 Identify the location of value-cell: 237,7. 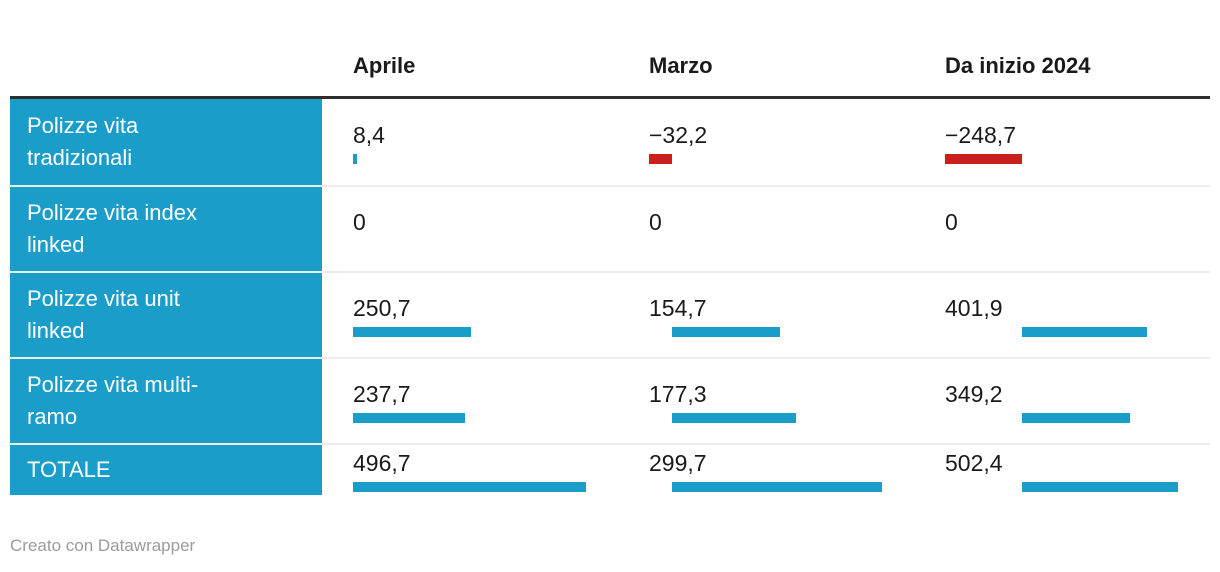
(470, 401).